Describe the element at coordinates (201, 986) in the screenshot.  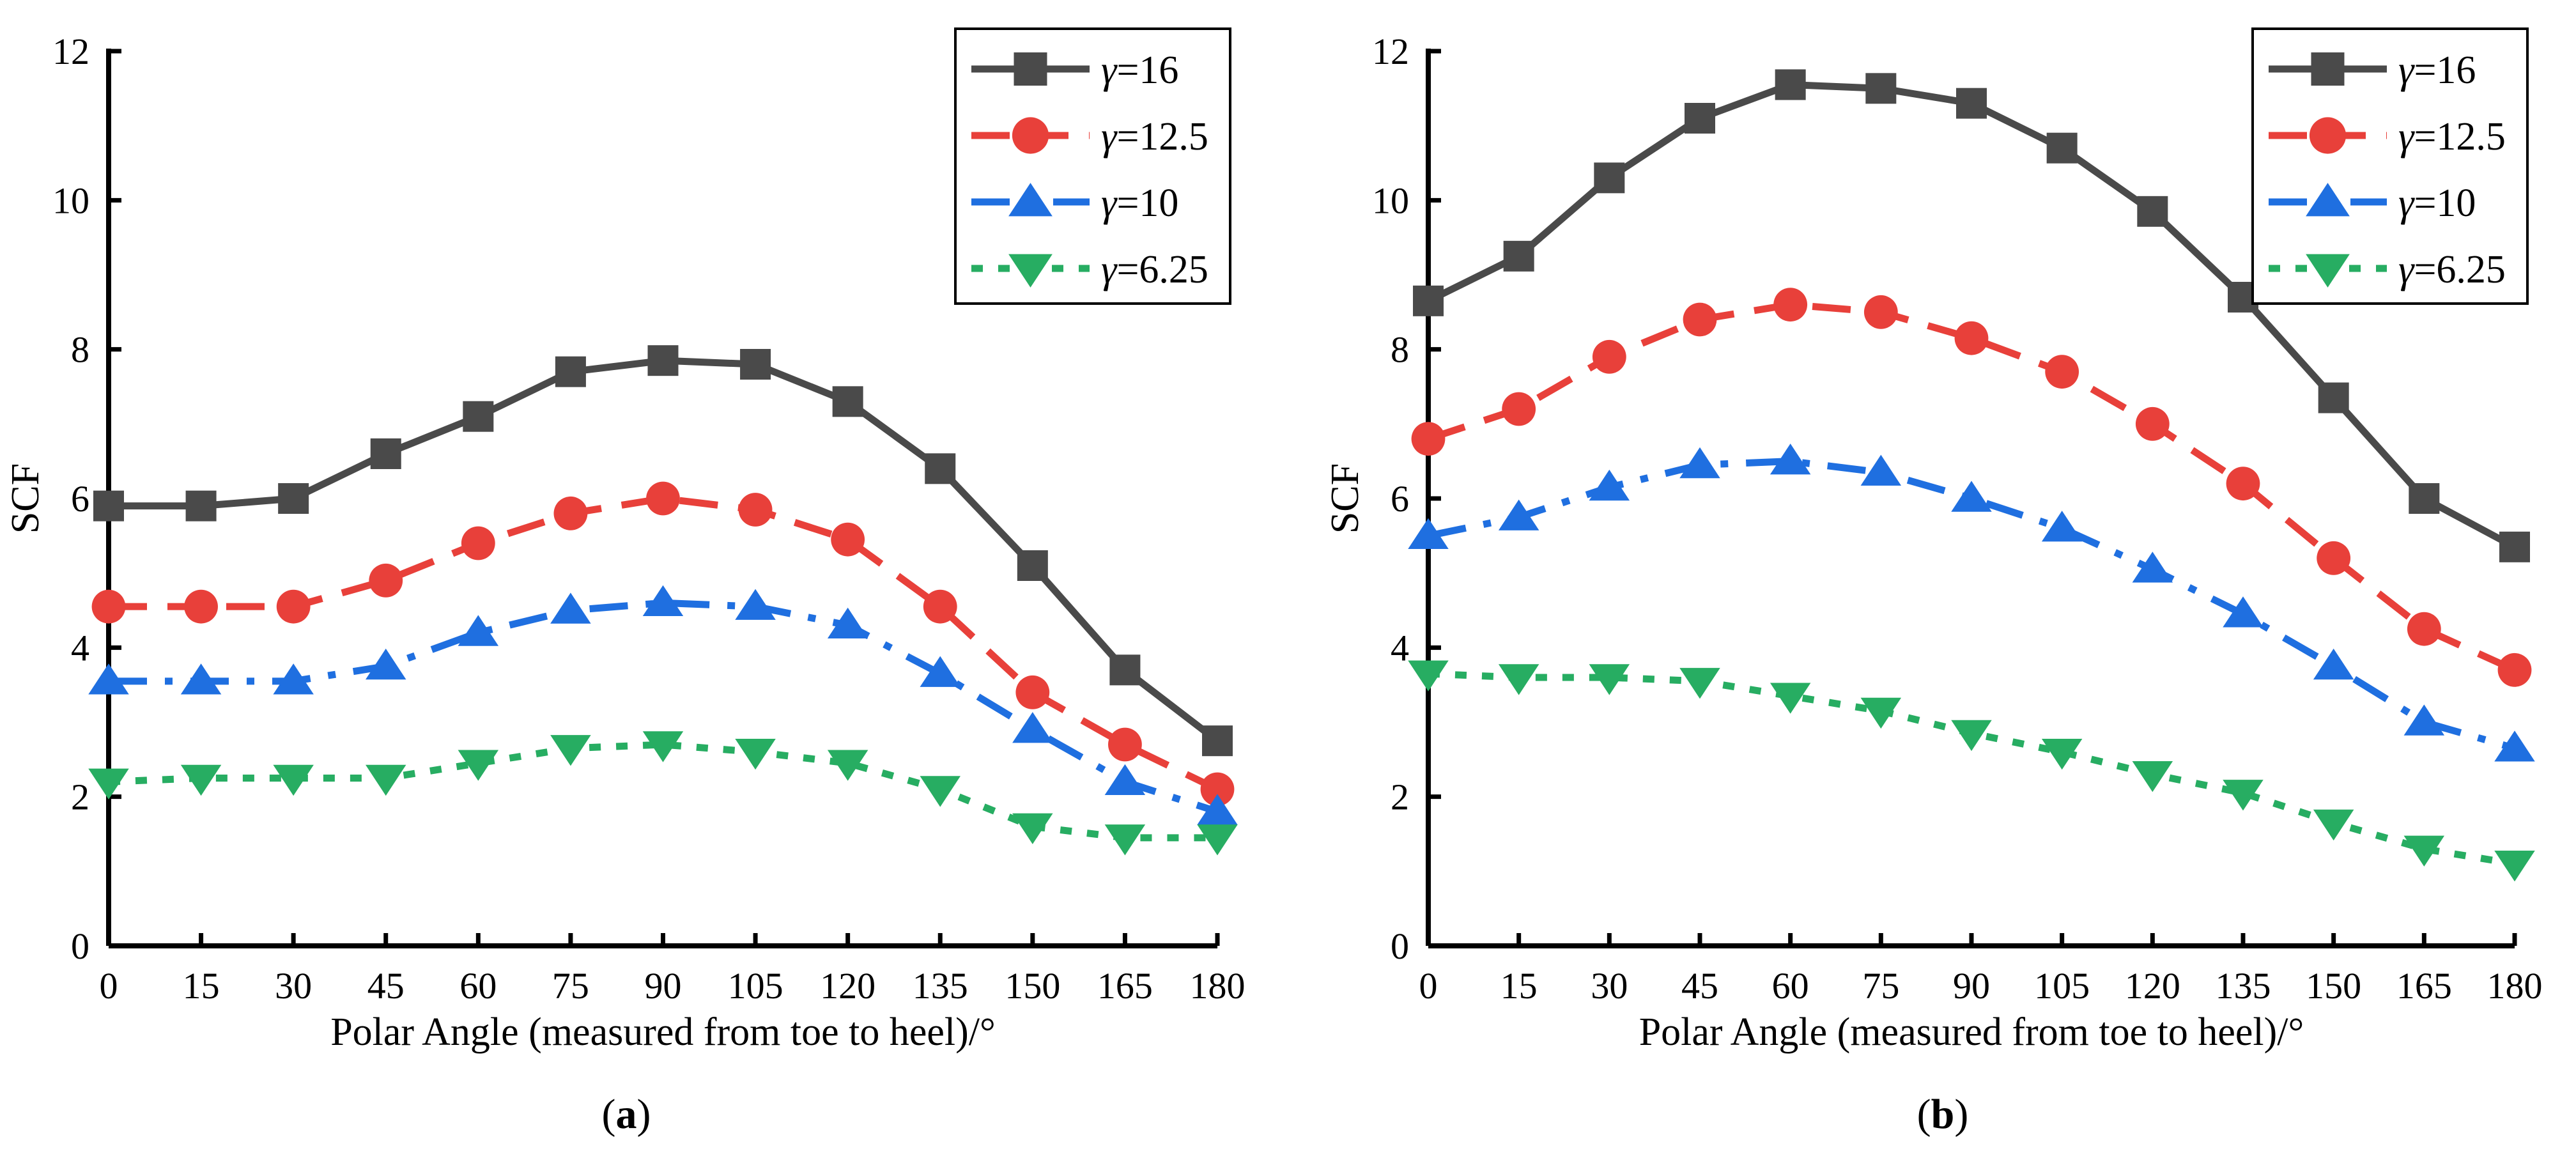
I see `x-tick-label: 15` at that location.